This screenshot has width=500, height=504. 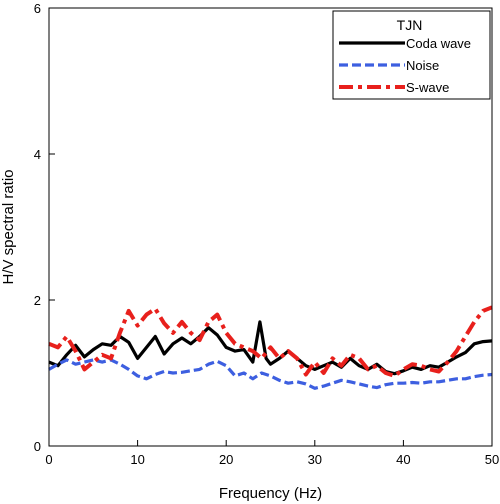 What do you see at coordinates (270, 374) in the screenshot?
I see `series-line-noise` at bounding box center [270, 374].